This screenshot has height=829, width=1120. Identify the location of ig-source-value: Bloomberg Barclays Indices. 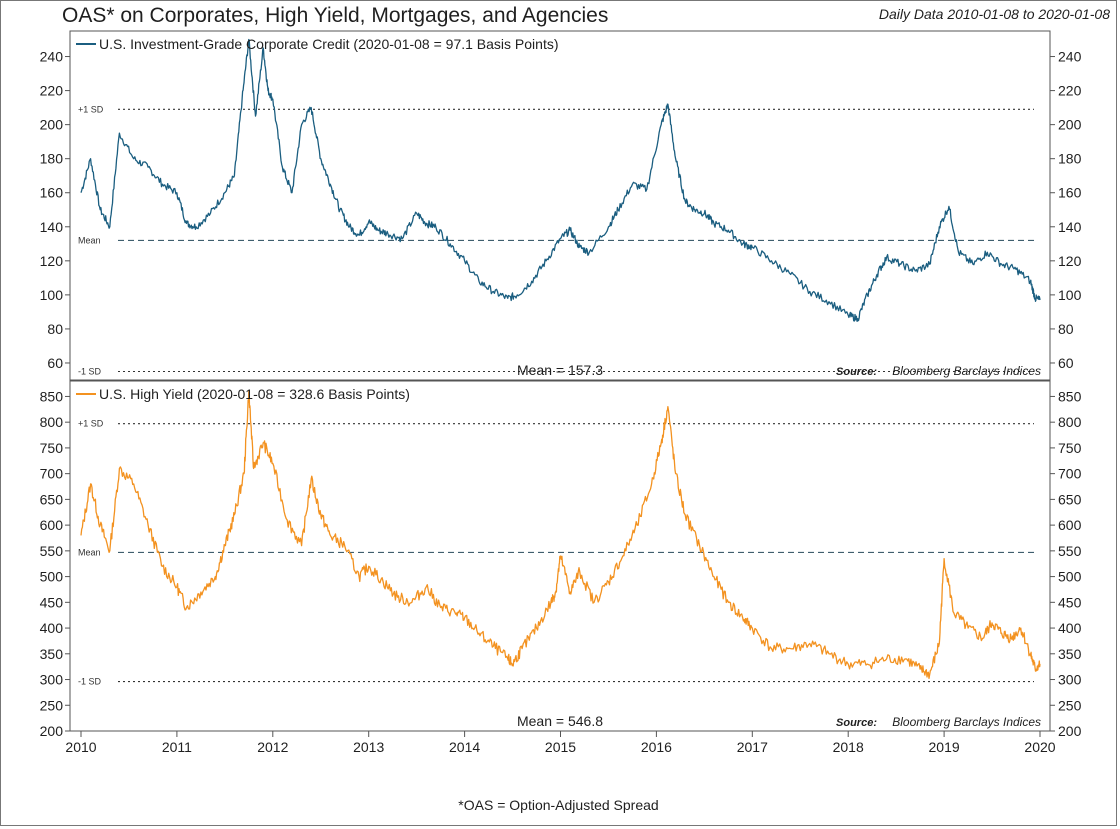
(966, 371).